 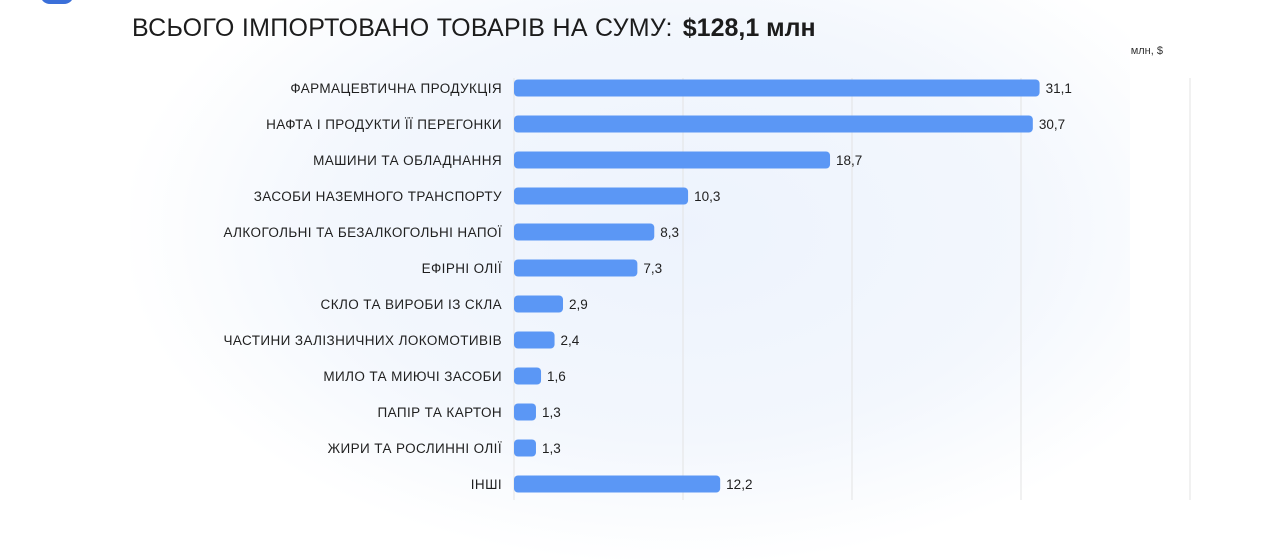 I want to click on category-label: НАФТА І ПРОДУКТИ ЇЇ ПЕРЕГОНКИ, so click(x=384, y=124).